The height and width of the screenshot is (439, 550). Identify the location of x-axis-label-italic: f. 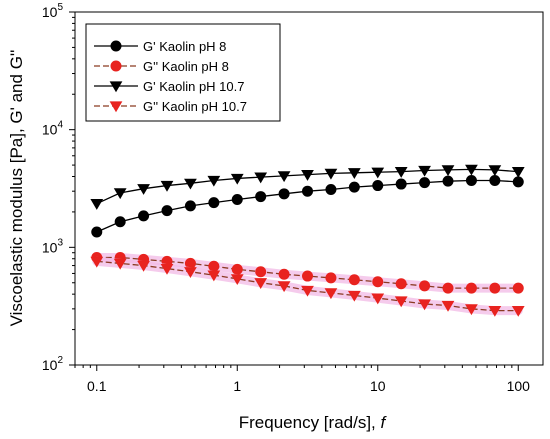
(384, 422).